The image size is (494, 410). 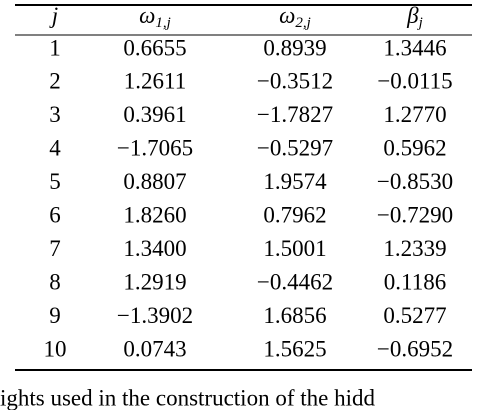 I want to click on table-cell: −0.0115, so click(x=414, y=81).